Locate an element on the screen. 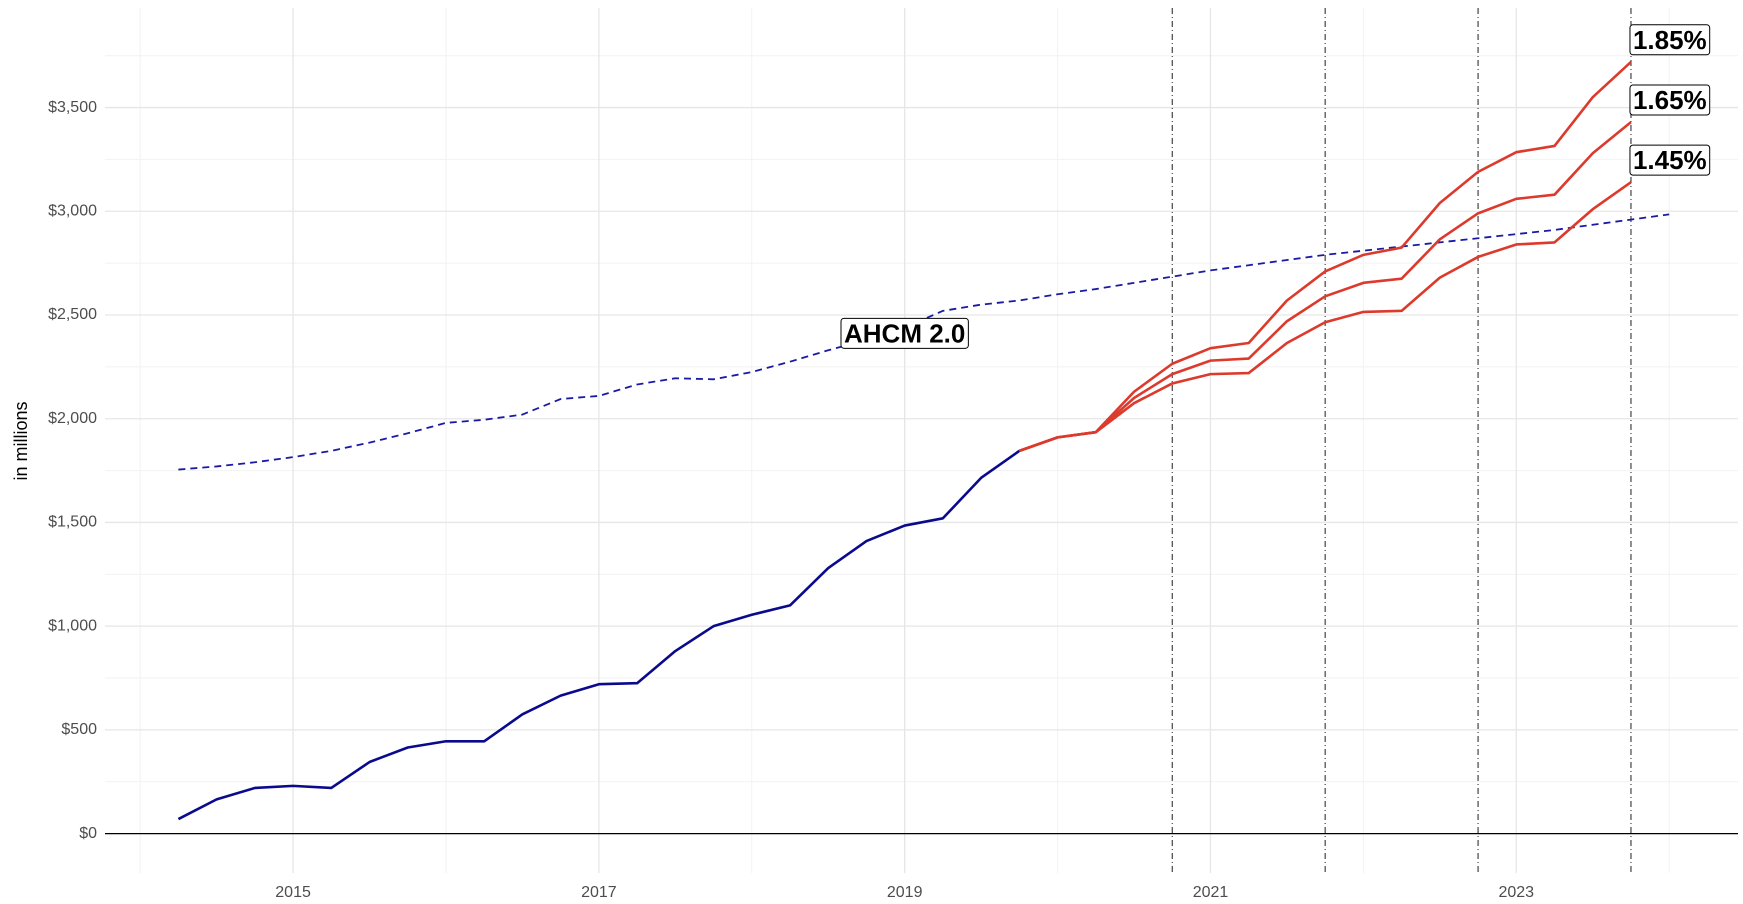 This screenshot has width=1743, height=904. series-label: 1.65% is located at coordinates (1670, 100).